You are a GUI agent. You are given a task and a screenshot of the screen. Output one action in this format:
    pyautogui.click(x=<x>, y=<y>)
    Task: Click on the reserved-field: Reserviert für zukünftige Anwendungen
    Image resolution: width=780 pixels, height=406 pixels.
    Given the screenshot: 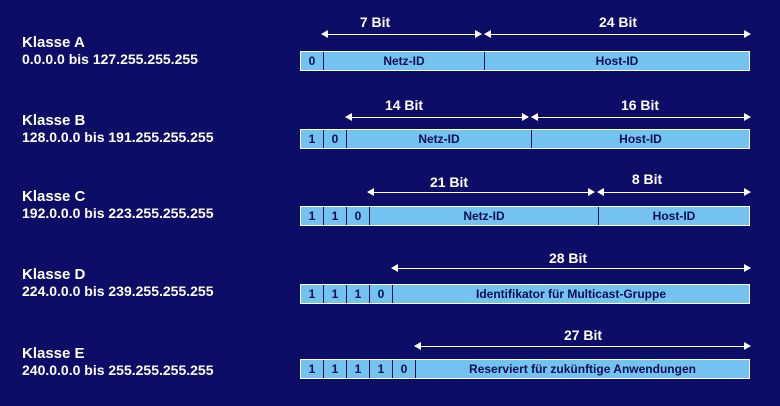 What is the action you would take?
    pyautogui.click(x=582, y=369)
    